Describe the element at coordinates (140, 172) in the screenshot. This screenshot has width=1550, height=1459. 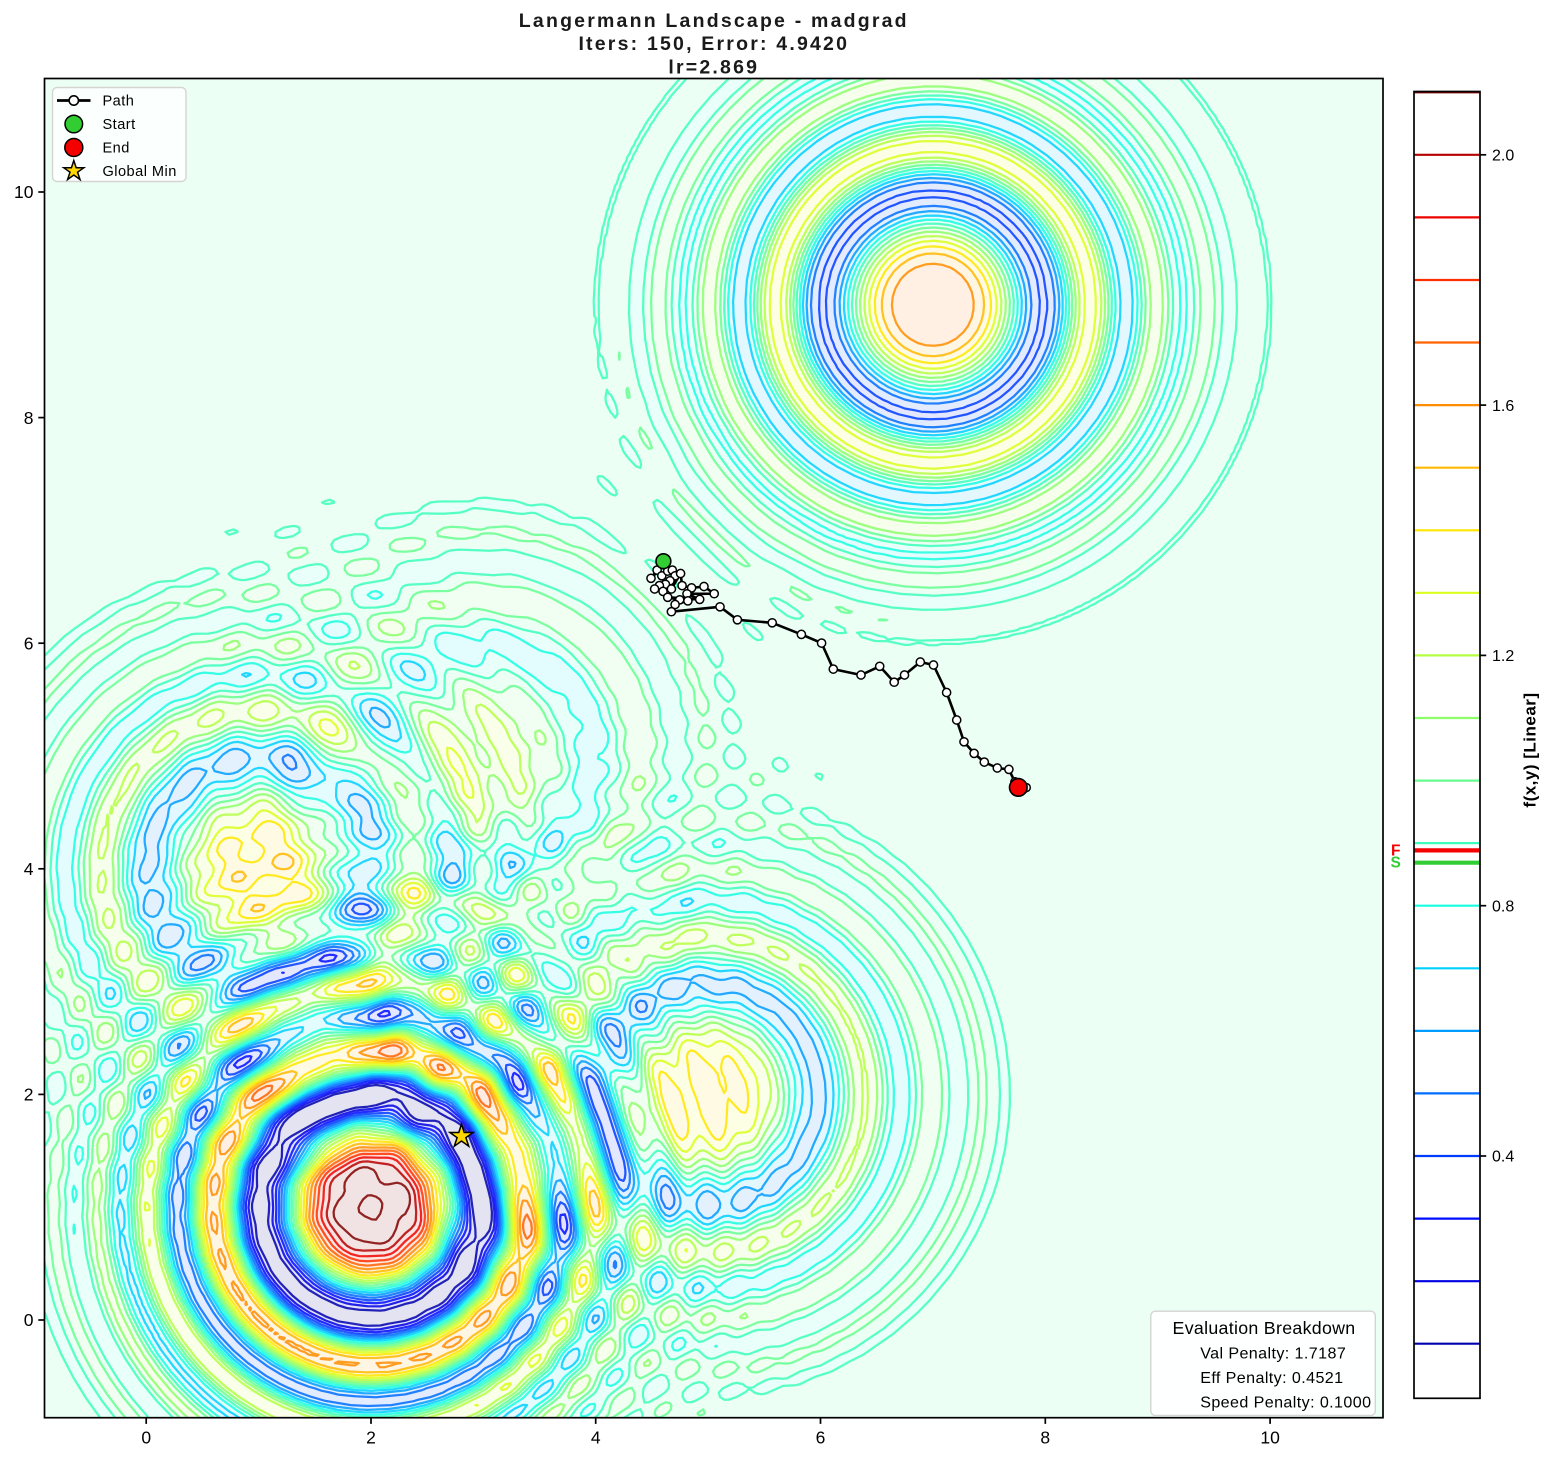
I see `svg-text: Global Min` at that location.